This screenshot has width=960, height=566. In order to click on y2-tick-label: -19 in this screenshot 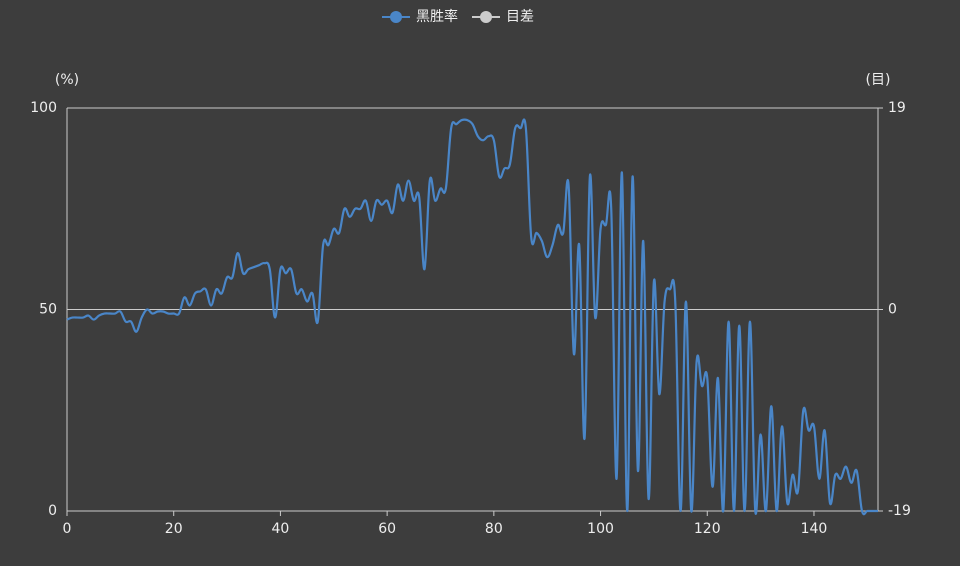, I will do `click(899, 511)`.